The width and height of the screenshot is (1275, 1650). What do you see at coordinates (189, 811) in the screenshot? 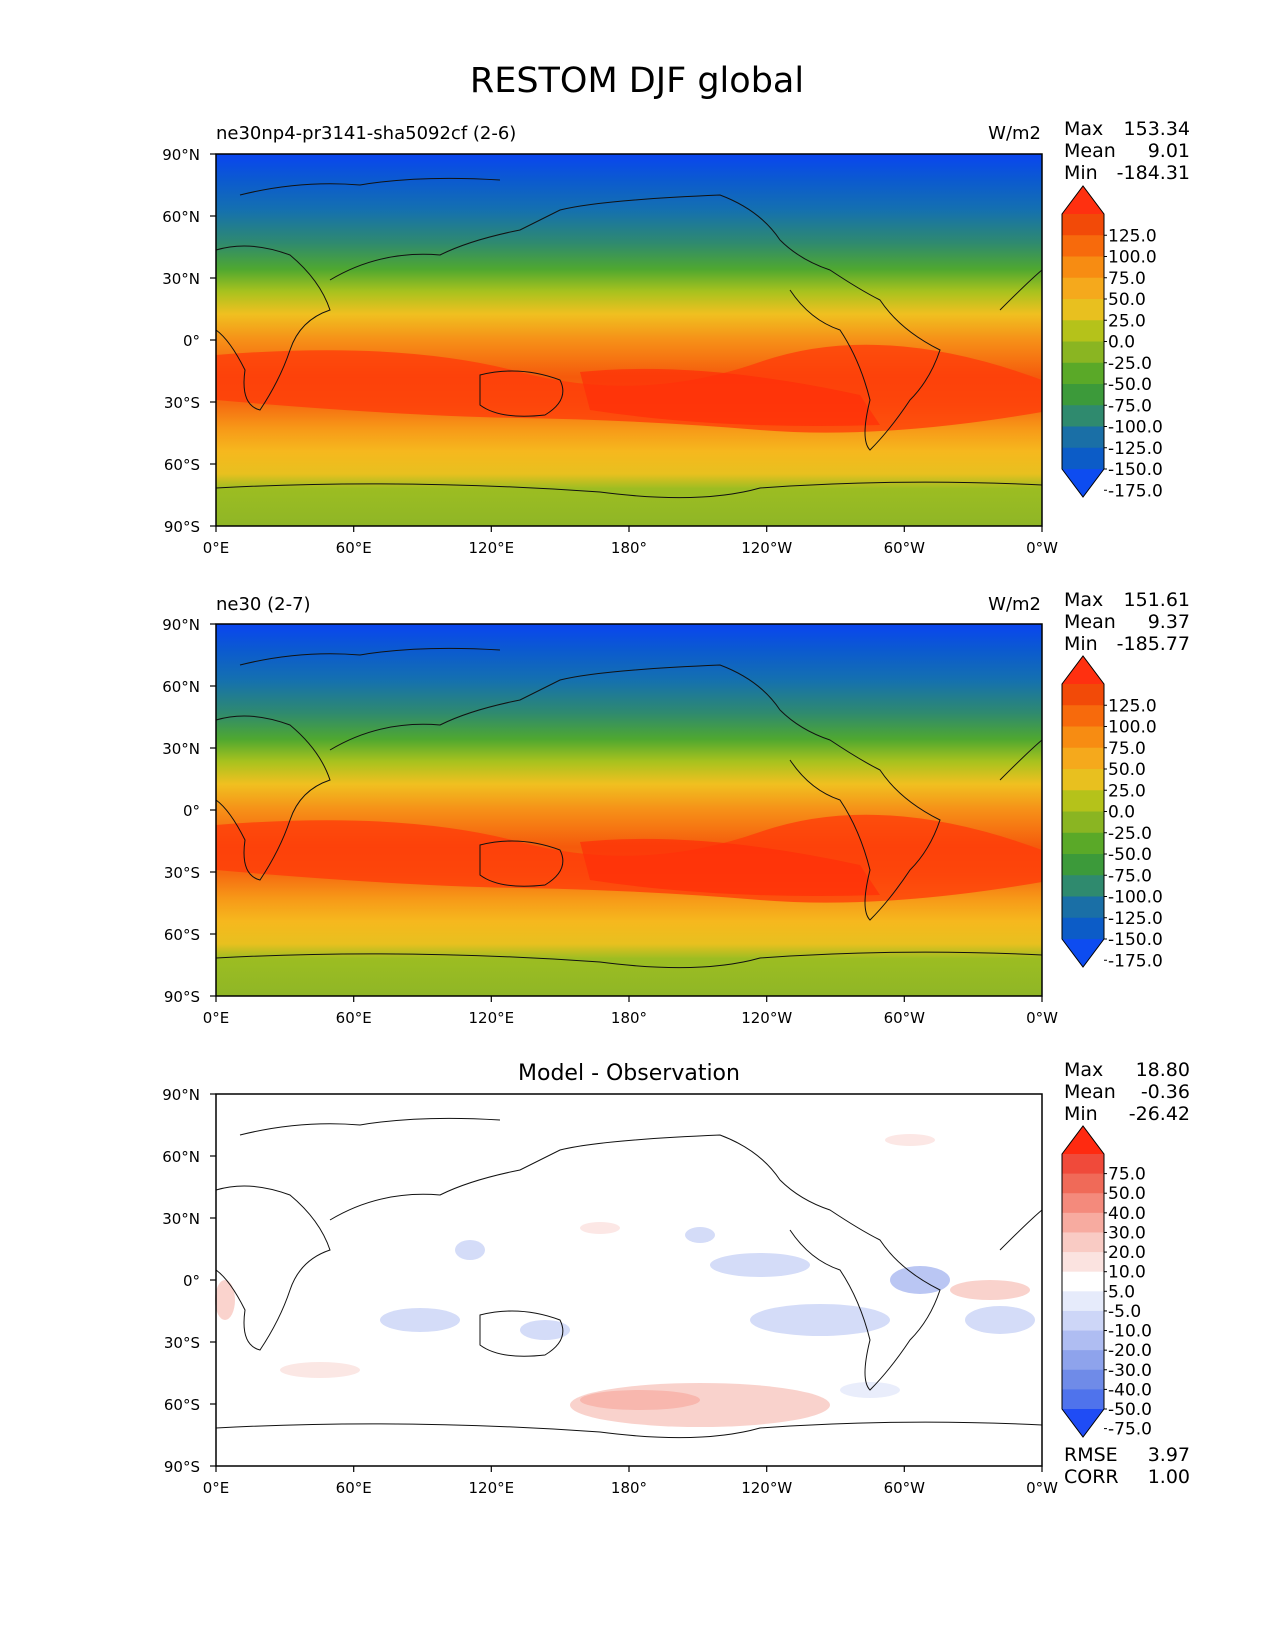
I see `panel-2-lat-axis: 90°N 60°N 30°N 0° 30°S 60°S 90°S` at bounding box center [189, 811].